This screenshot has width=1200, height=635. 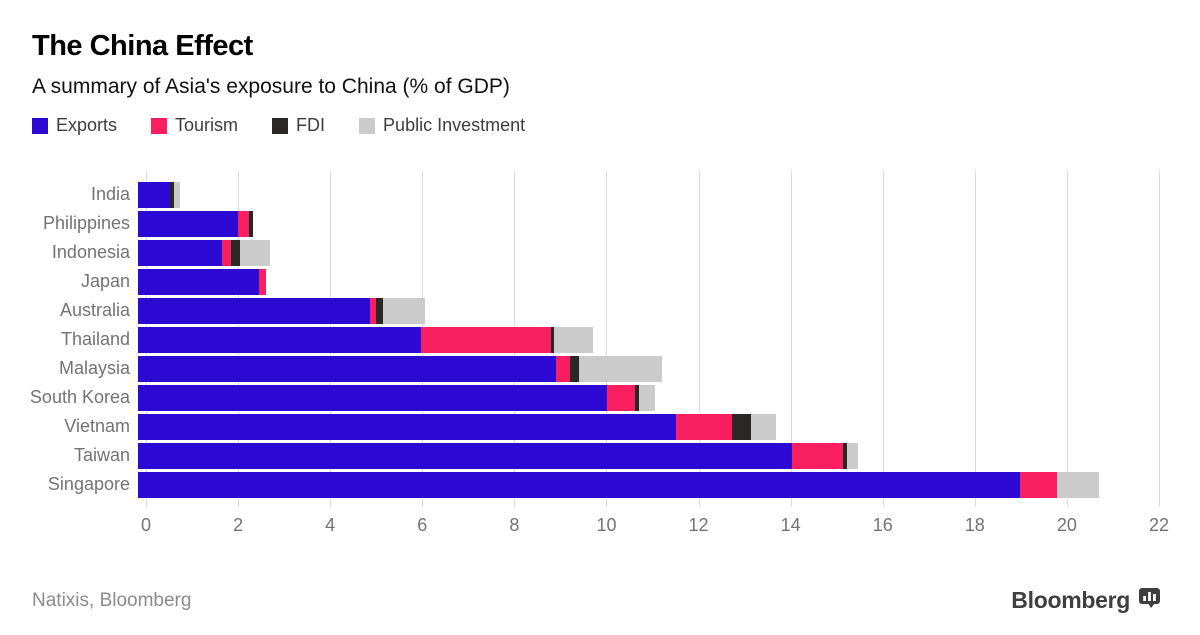 What do you see at coordinates (159, 125) in the screenshot?
I see `legend-swatch-tourism` at bounding box center [159, 125].